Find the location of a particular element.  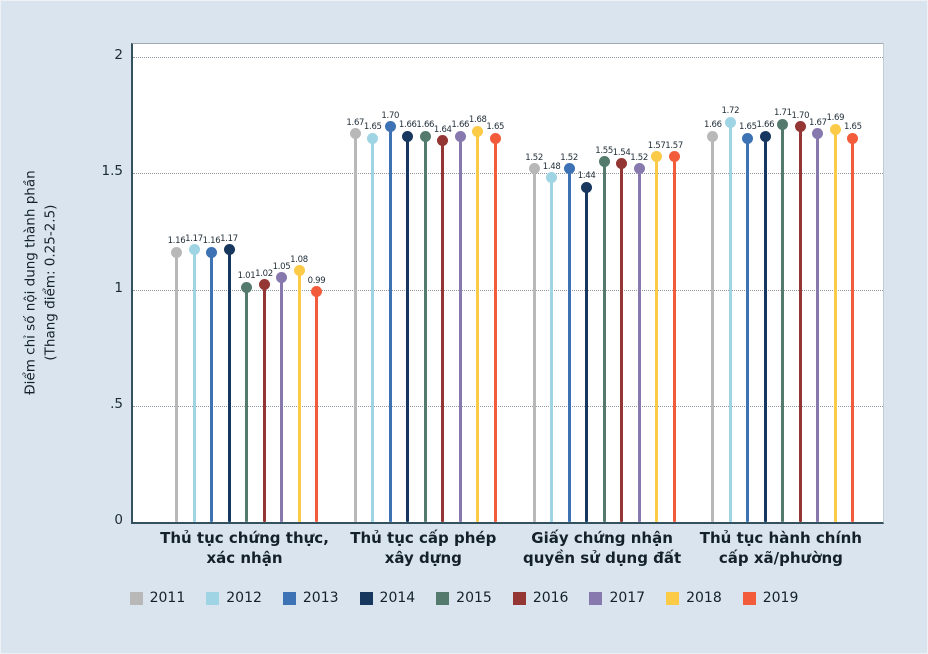

value-label: 0.99 is located at coordinates (316, 280).